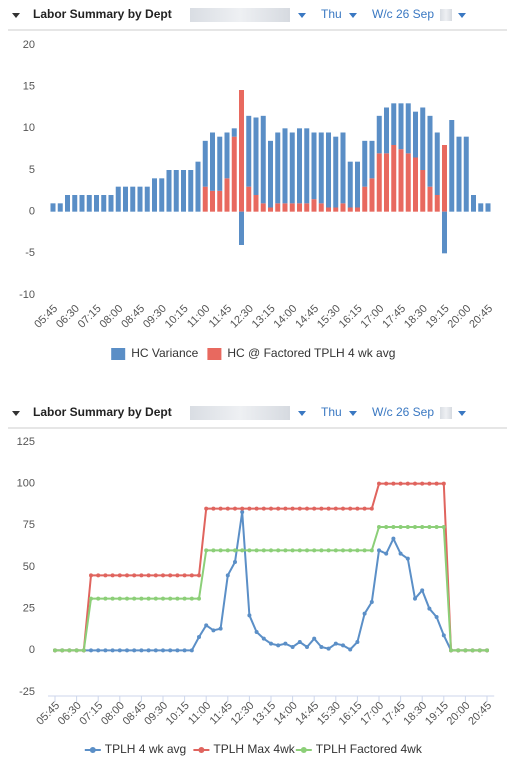 The width and height of the screenshot is (515, 777). Describe the element at coordinates (29, 609) in the screenshot. I see `y-tick-label: 25` at that location.